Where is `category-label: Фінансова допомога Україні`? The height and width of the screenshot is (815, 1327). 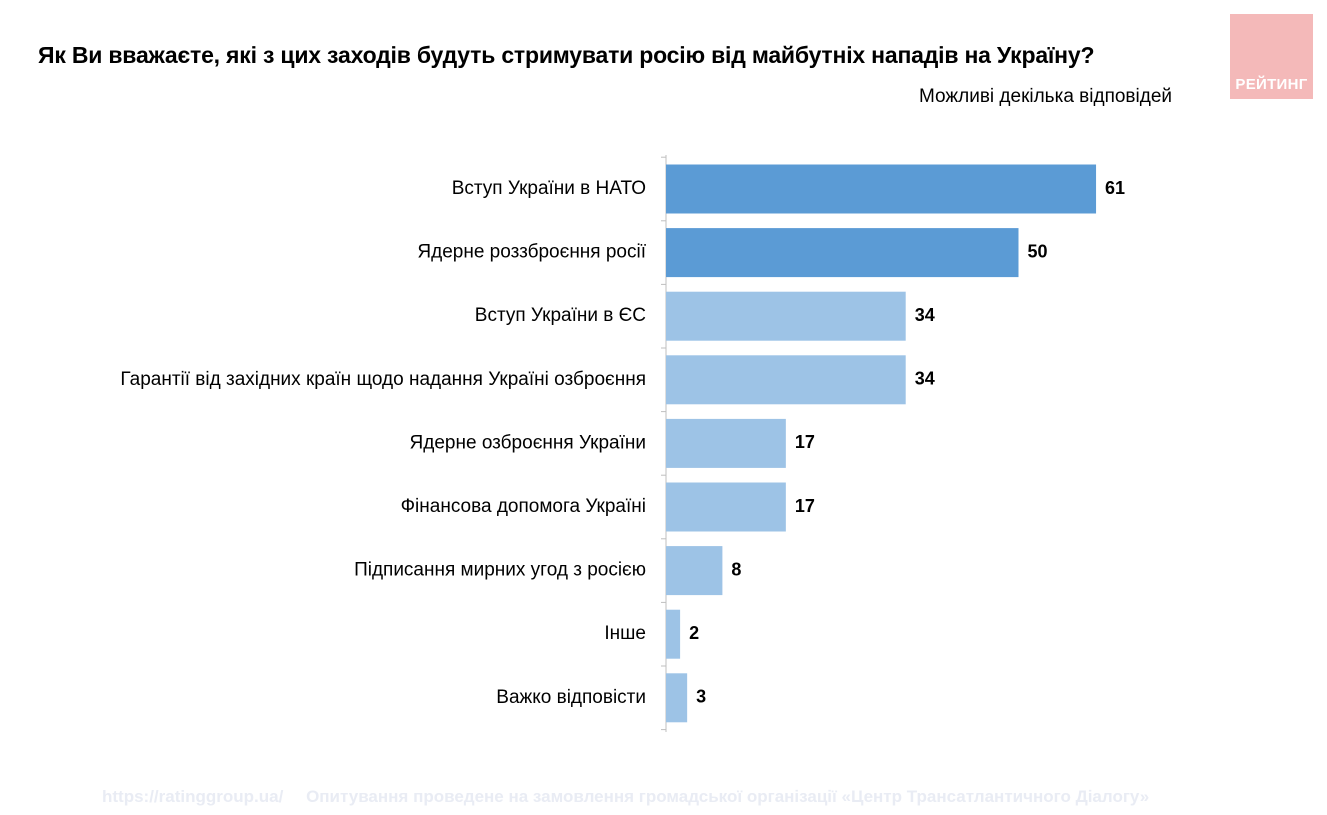
category-label: Фінансова допомога Україні is located at coordinates (523, 506).